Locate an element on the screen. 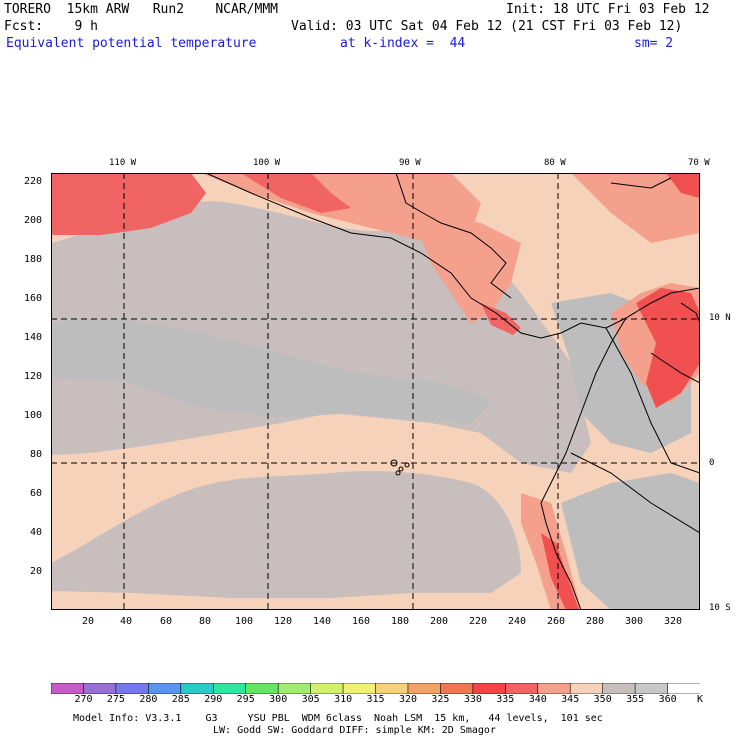 The width and height of the screenshot is (740, 740). hot-area-andes is located at coordinates (560, 571).